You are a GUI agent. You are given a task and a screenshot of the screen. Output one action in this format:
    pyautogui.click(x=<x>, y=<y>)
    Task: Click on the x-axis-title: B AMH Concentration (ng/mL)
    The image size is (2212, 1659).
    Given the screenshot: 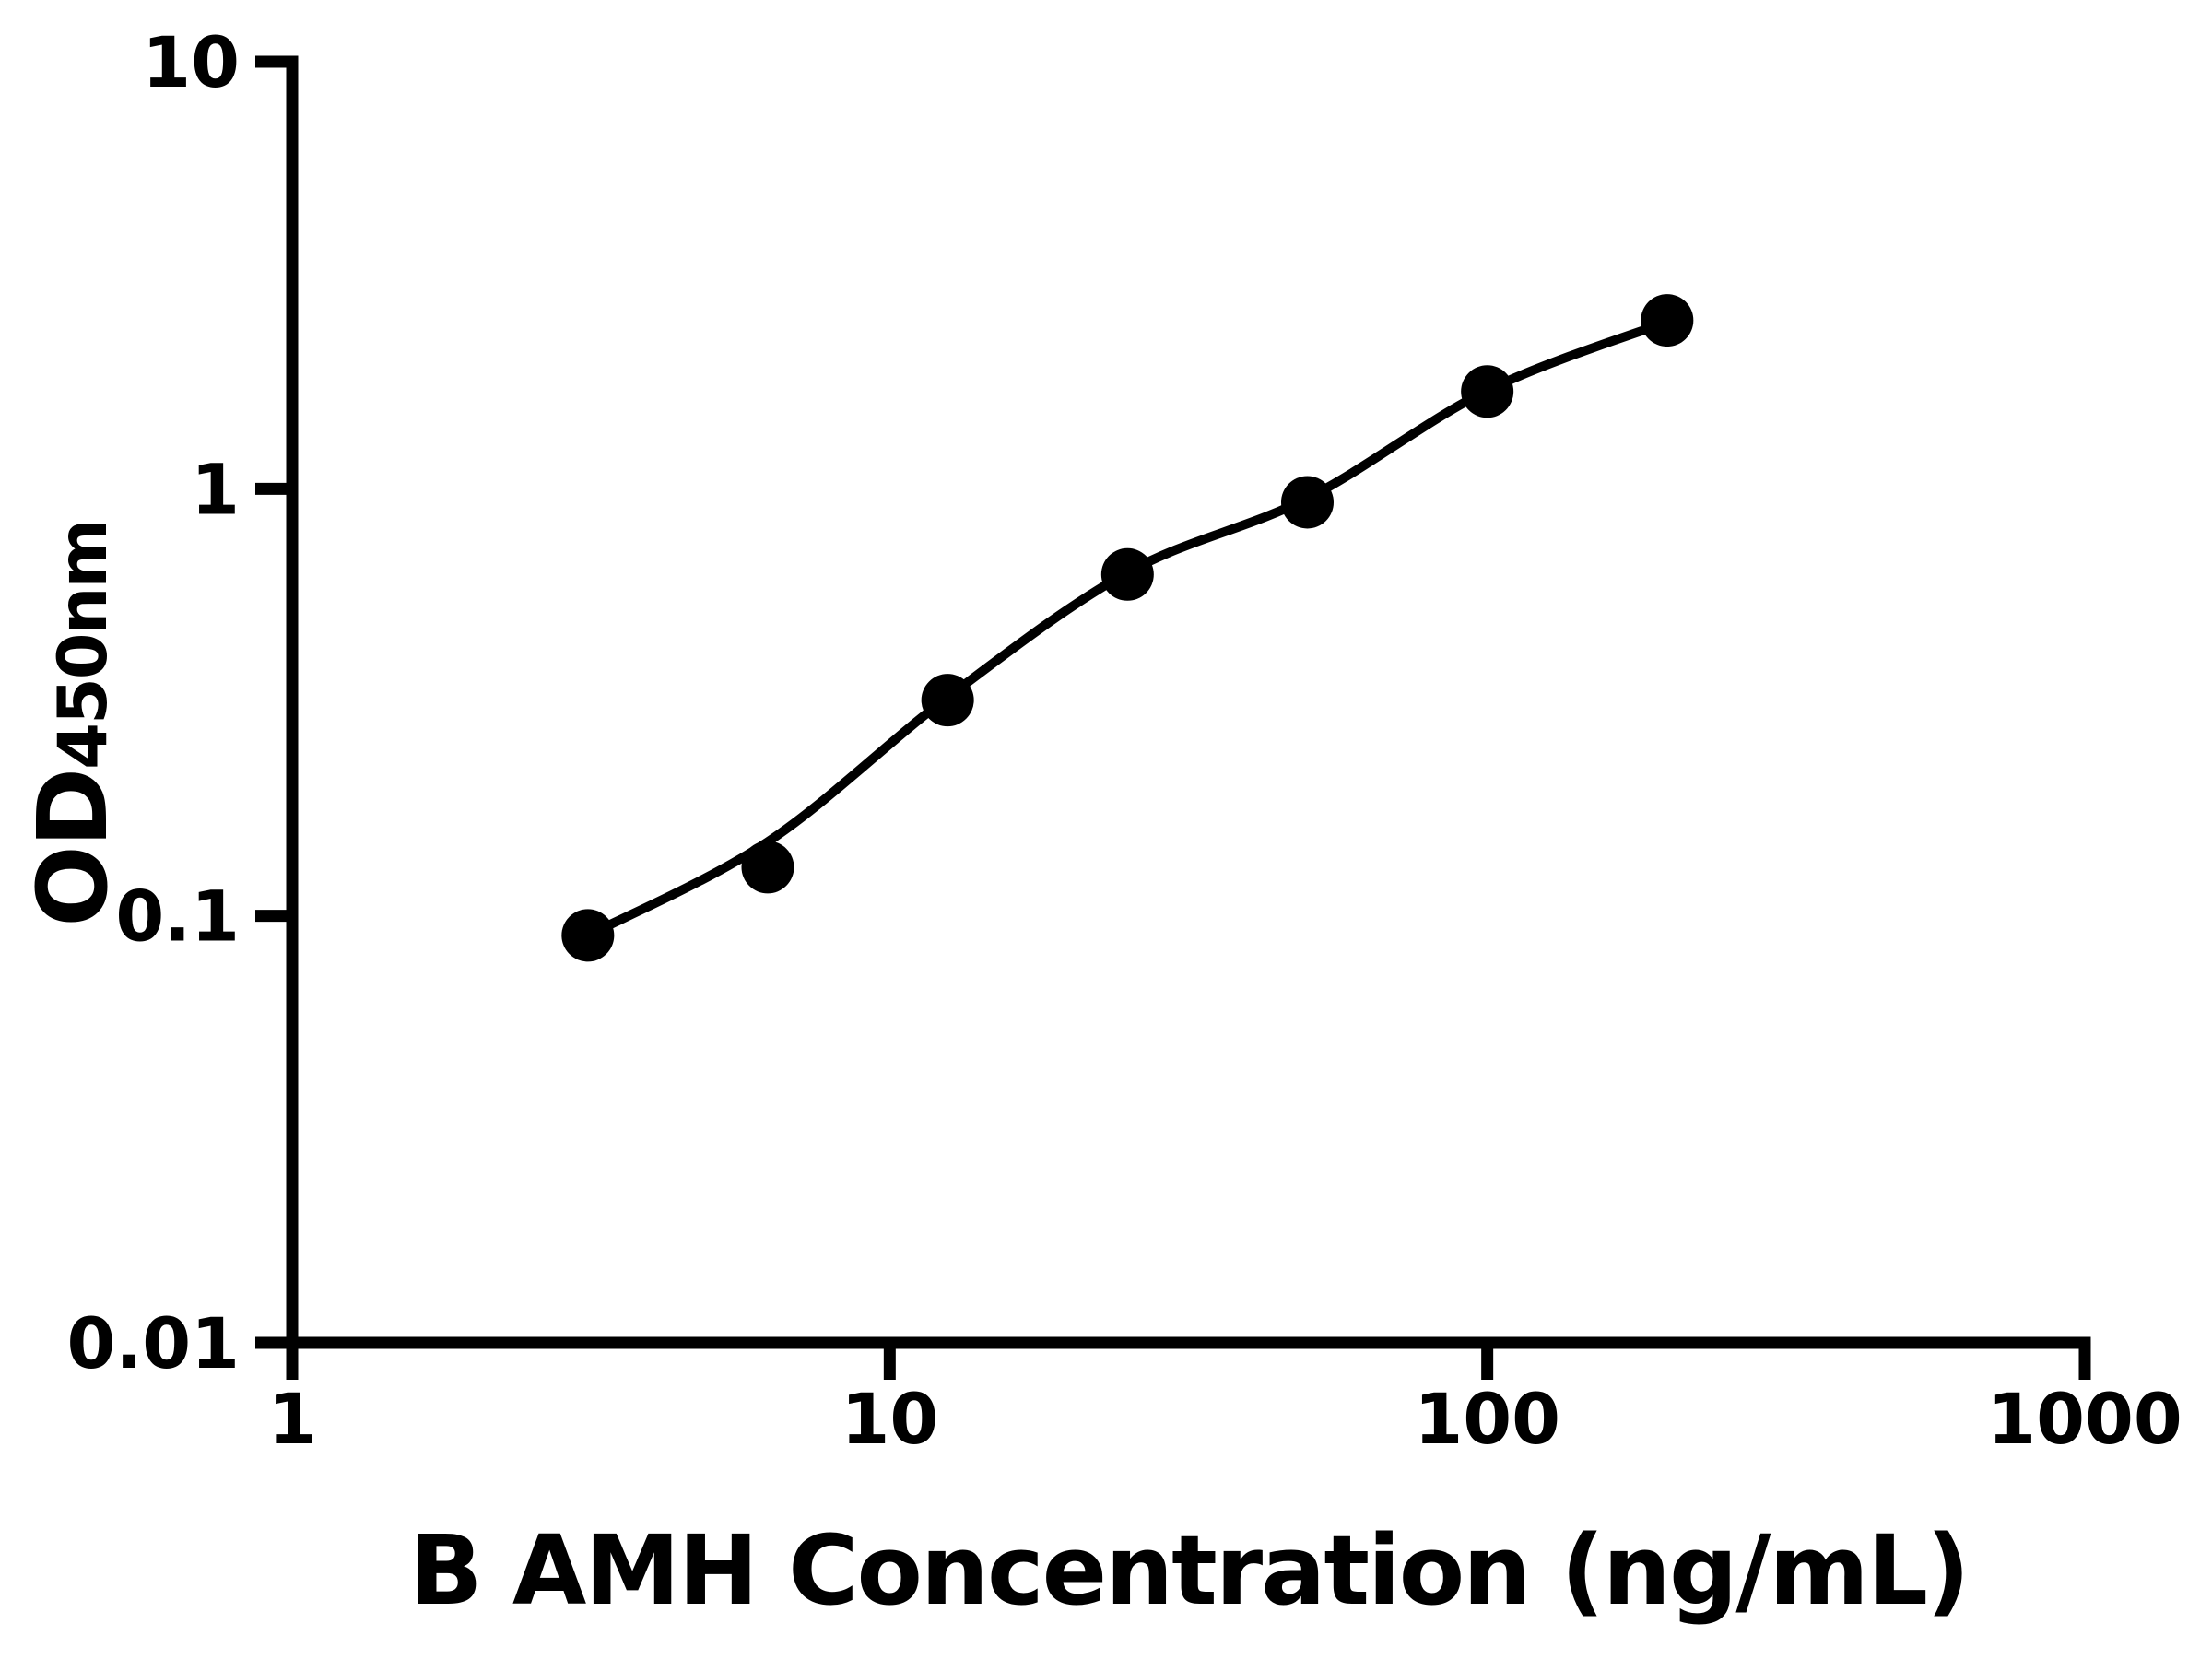 What is the action you would take?
    pyautogui.click(x=1188, y=1570)
    